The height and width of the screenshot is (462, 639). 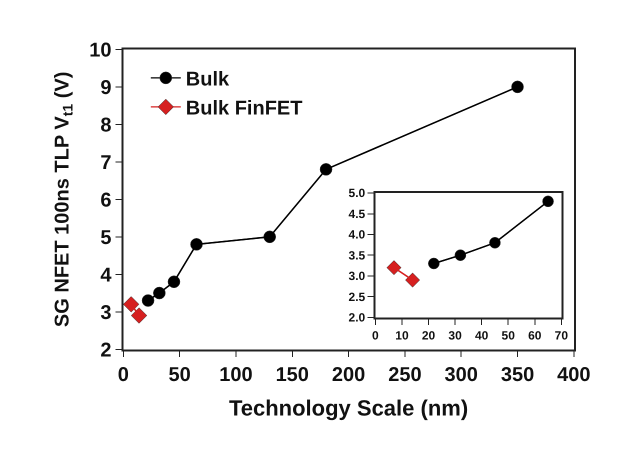 What do you see at coordinates (357, 213) in the screenshot?
I see `y-tick-label: 4.5` at bounding box center [357, 213].